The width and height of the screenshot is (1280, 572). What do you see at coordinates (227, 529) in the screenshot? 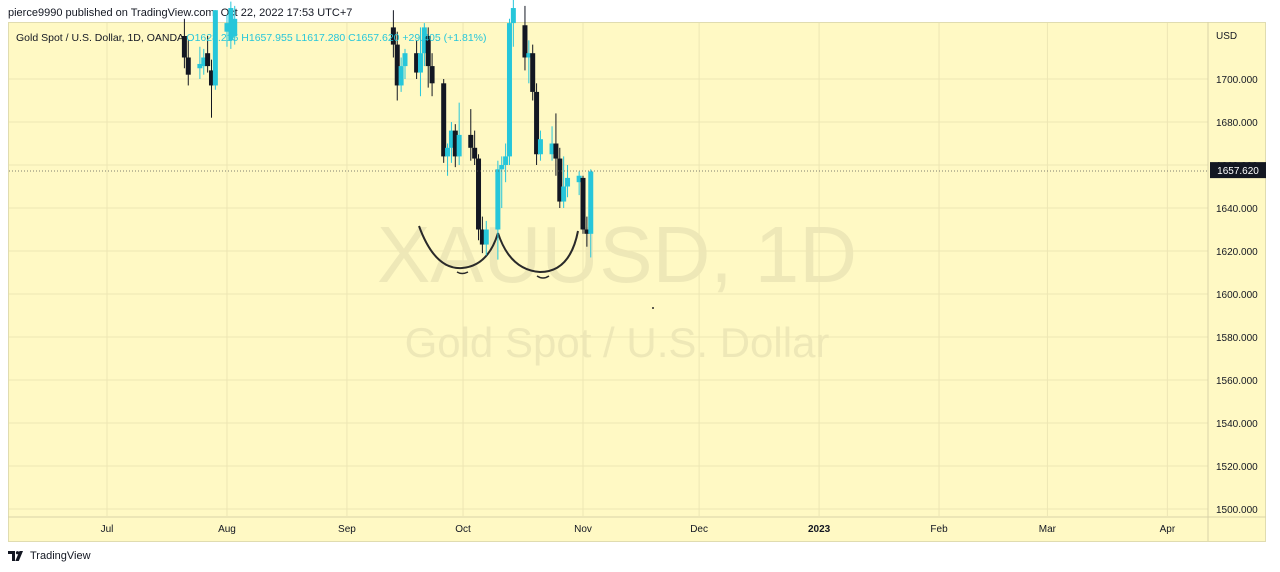
I see `x-tick-label: Aug` at bounding box center [227, 529].